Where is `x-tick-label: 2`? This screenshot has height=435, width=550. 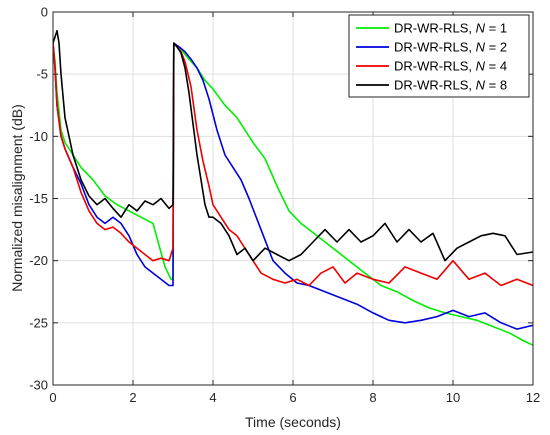
x-tick-label: 2 is located at coordinates (132, 397).